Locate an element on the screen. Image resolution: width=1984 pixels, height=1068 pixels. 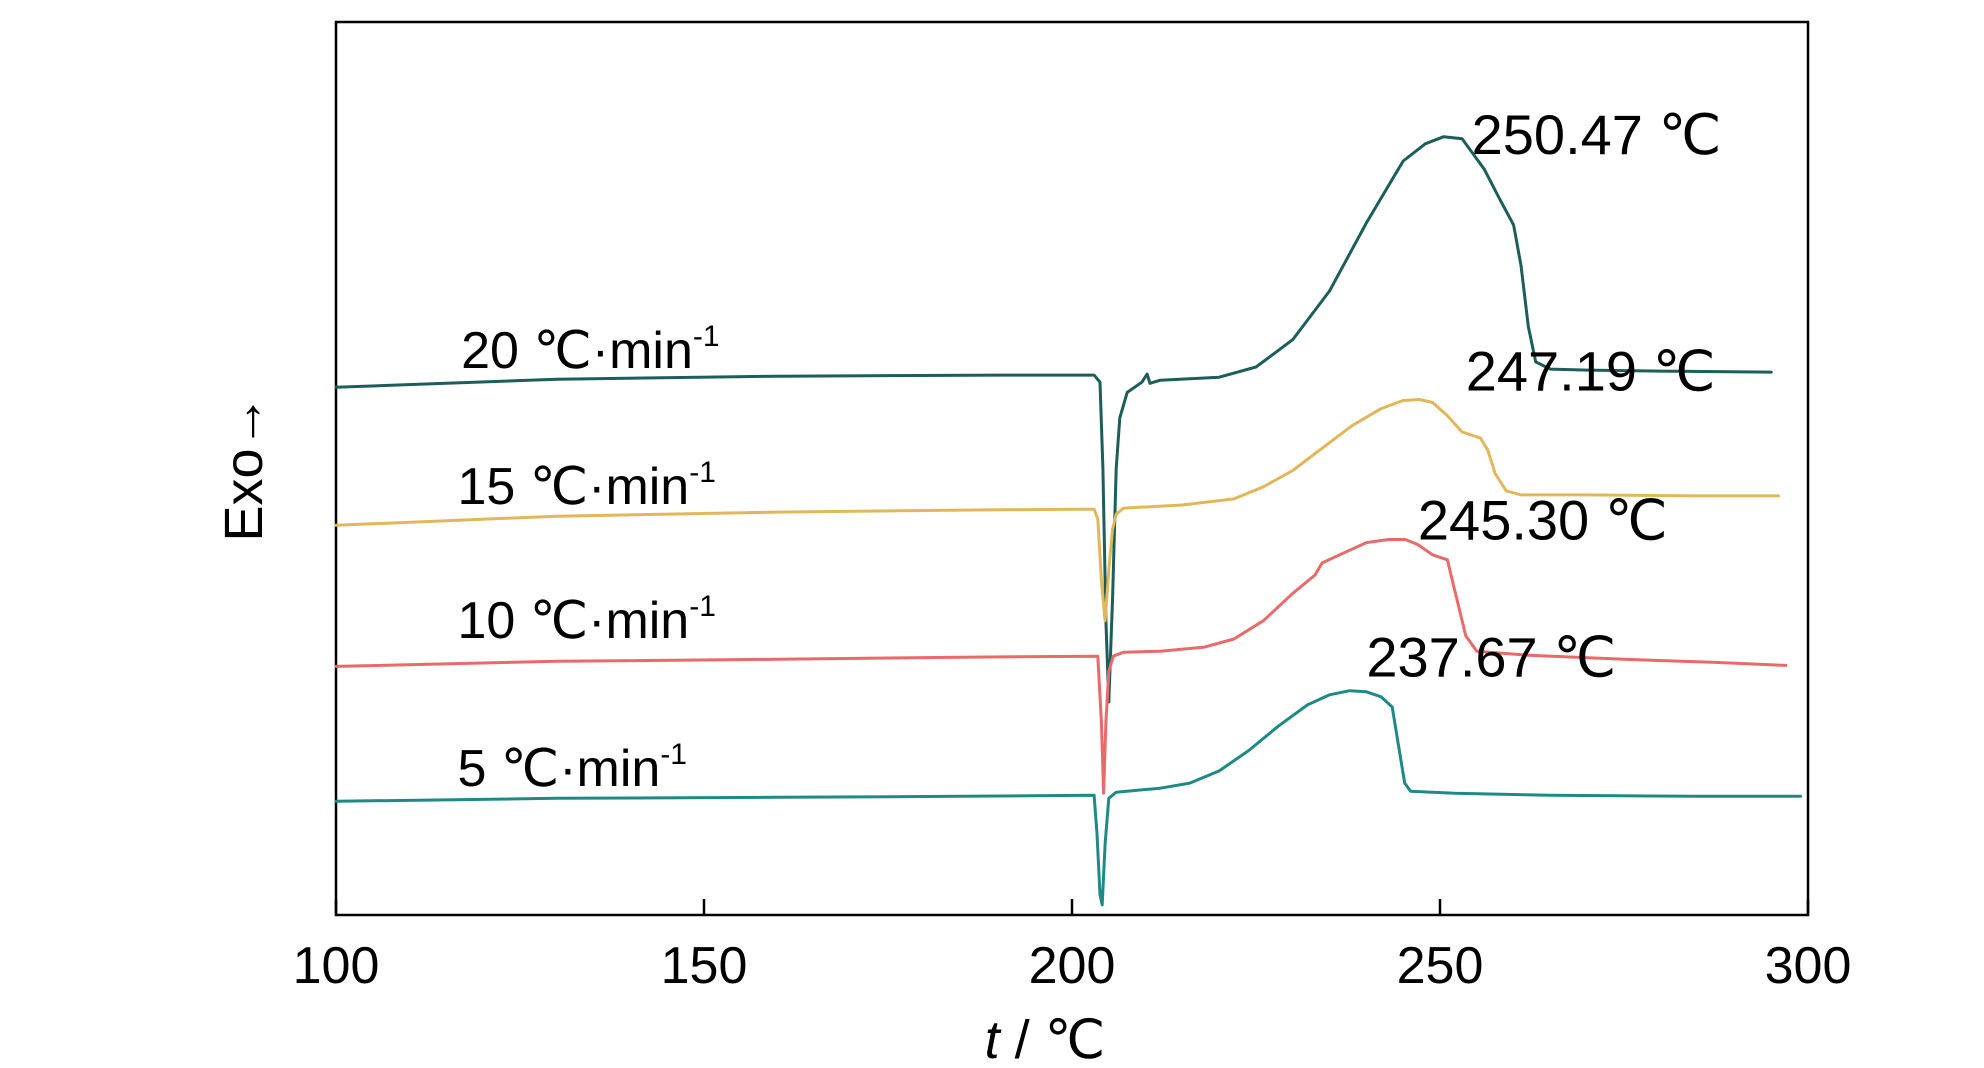
x-tick-label-200: 200 is located at coordinates (1072, 966).